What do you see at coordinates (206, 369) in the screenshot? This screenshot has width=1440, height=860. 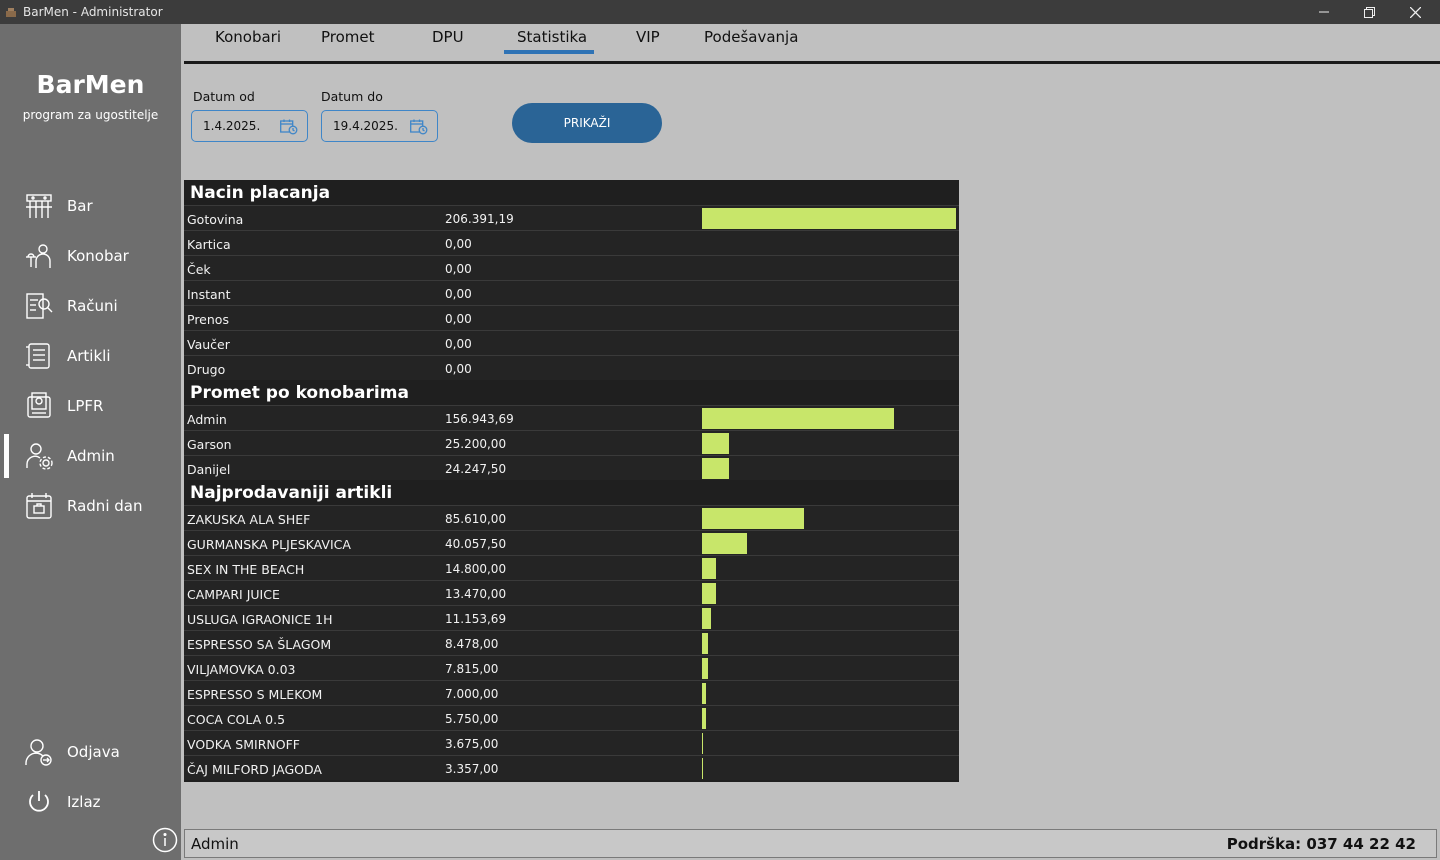 I see `row-label: Drugo` at bounding box center [206, 369].